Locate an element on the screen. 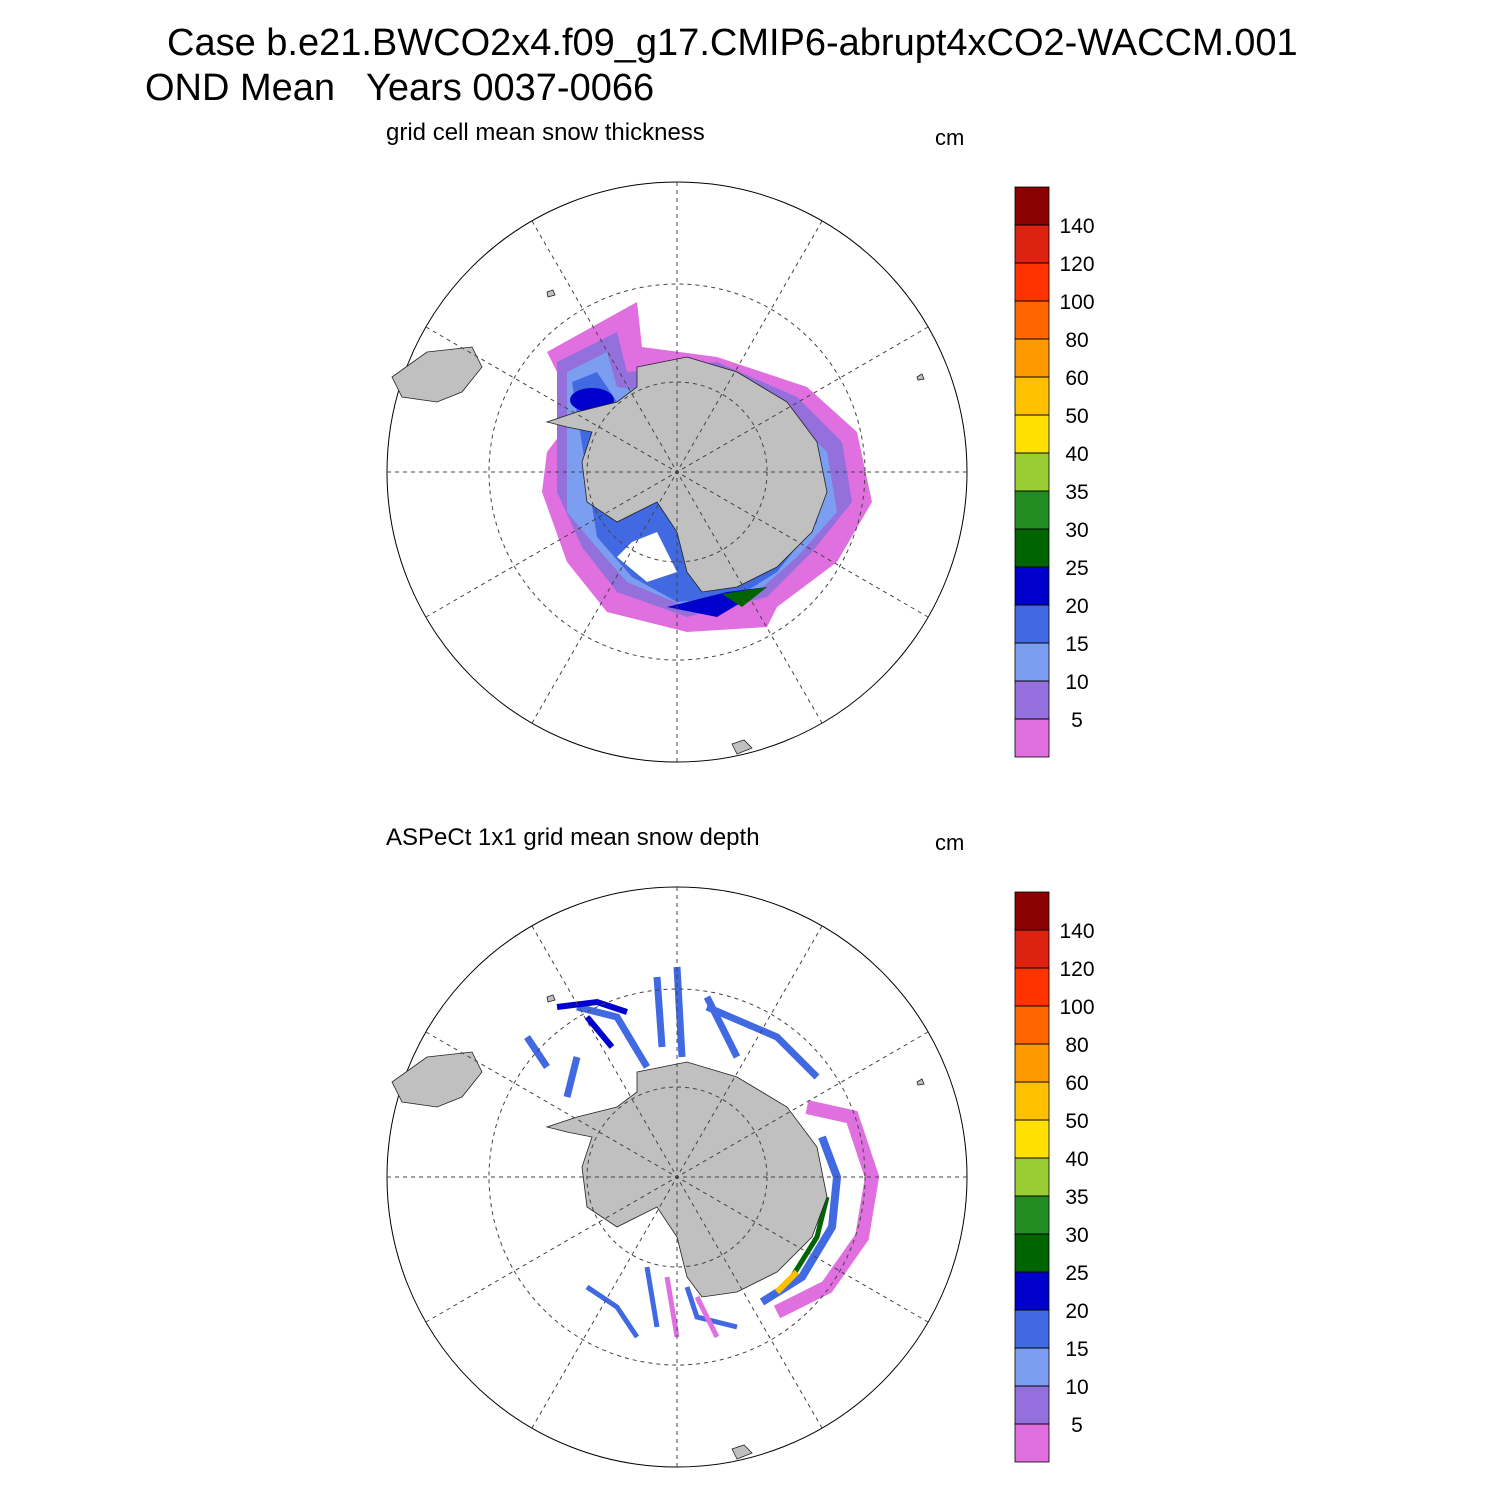 Image resolution: width=1500 pixels, height=1505 pixels. title-line: OND Mean Years 0037-0066 is located at coordinates (399, 88).